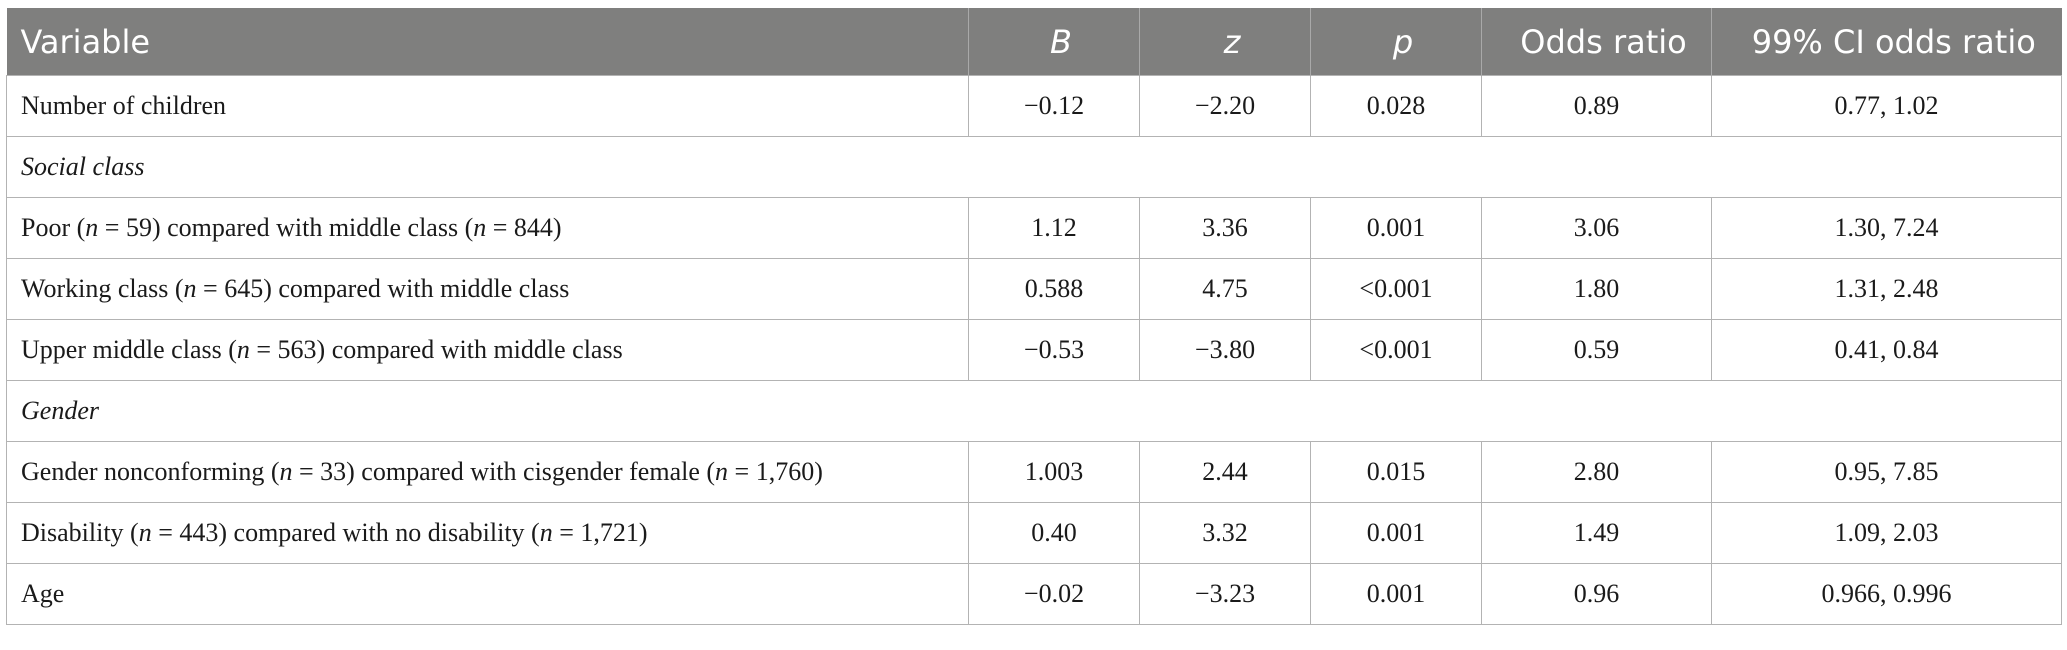  Describe the element at coordinates (487, 594) in the screenshot. I see `variable-cell: Age` at that location.